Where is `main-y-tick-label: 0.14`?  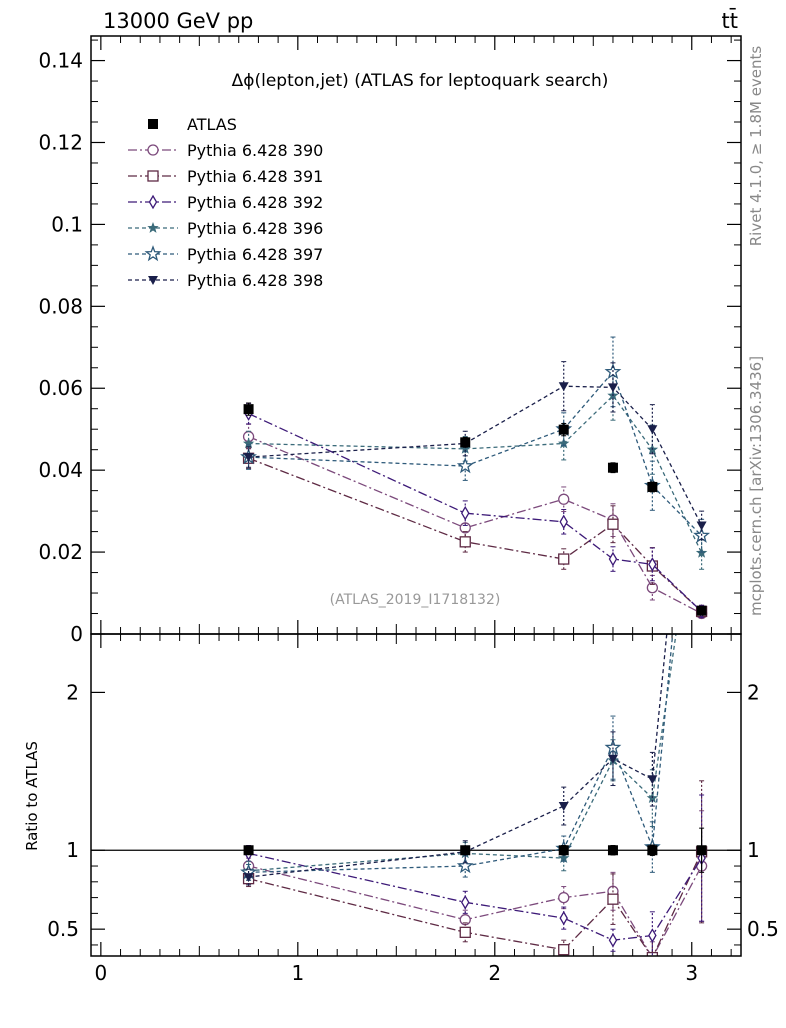
main-y-tick-label: 0.14 is located at coordinates (60, 61).